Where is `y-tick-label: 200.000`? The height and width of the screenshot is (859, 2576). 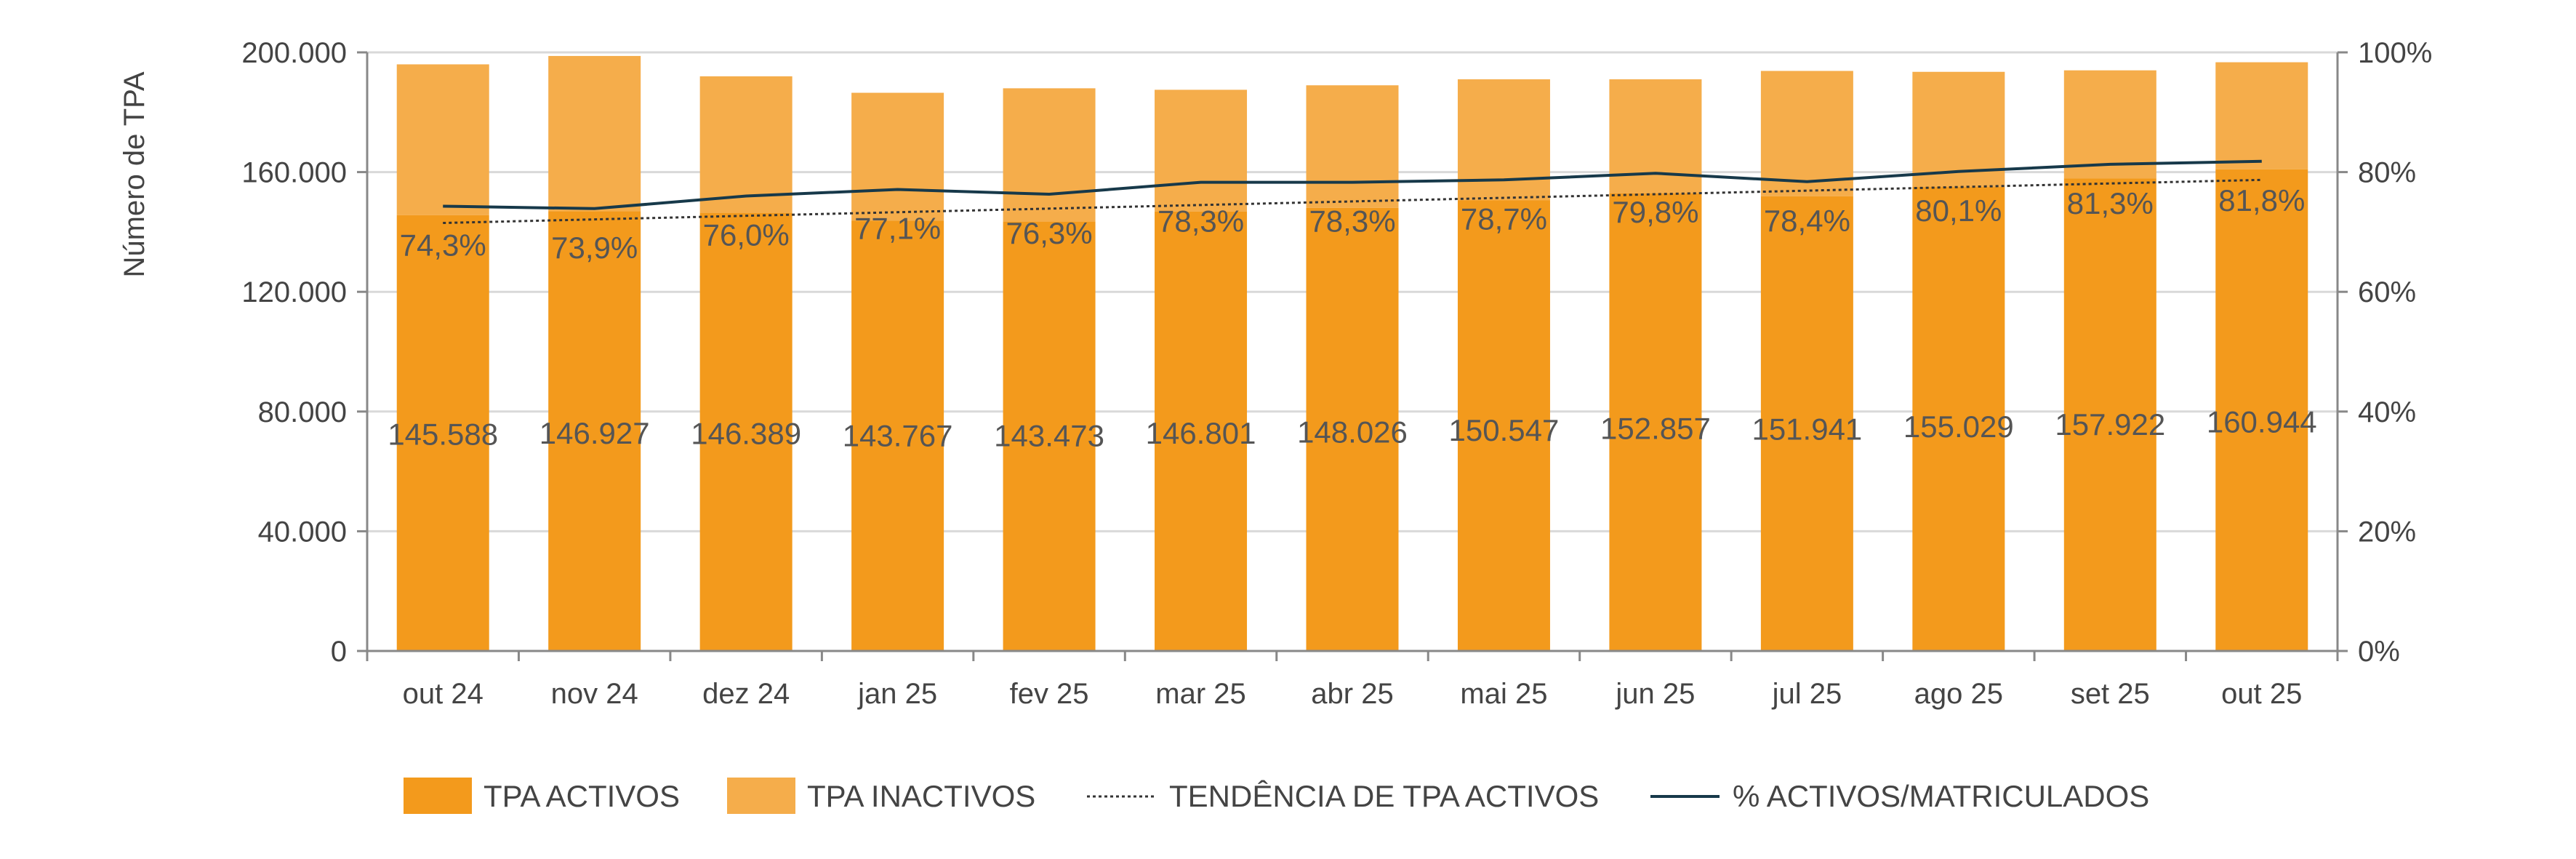 y-tick-label: 200.000 is located at coordinates (294, 53).